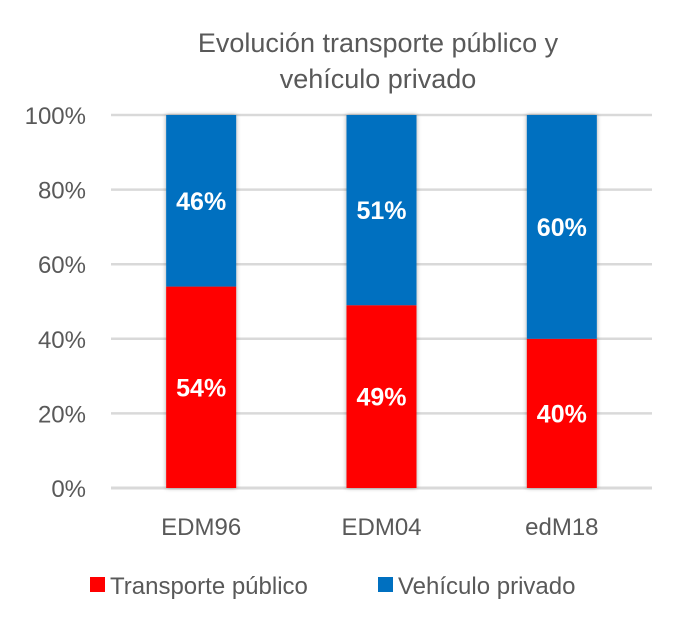  What do you see at coordinates (209, 586) in the screenshot?
I see `legend-label: Transporte público` at bounding box center [209, 586].